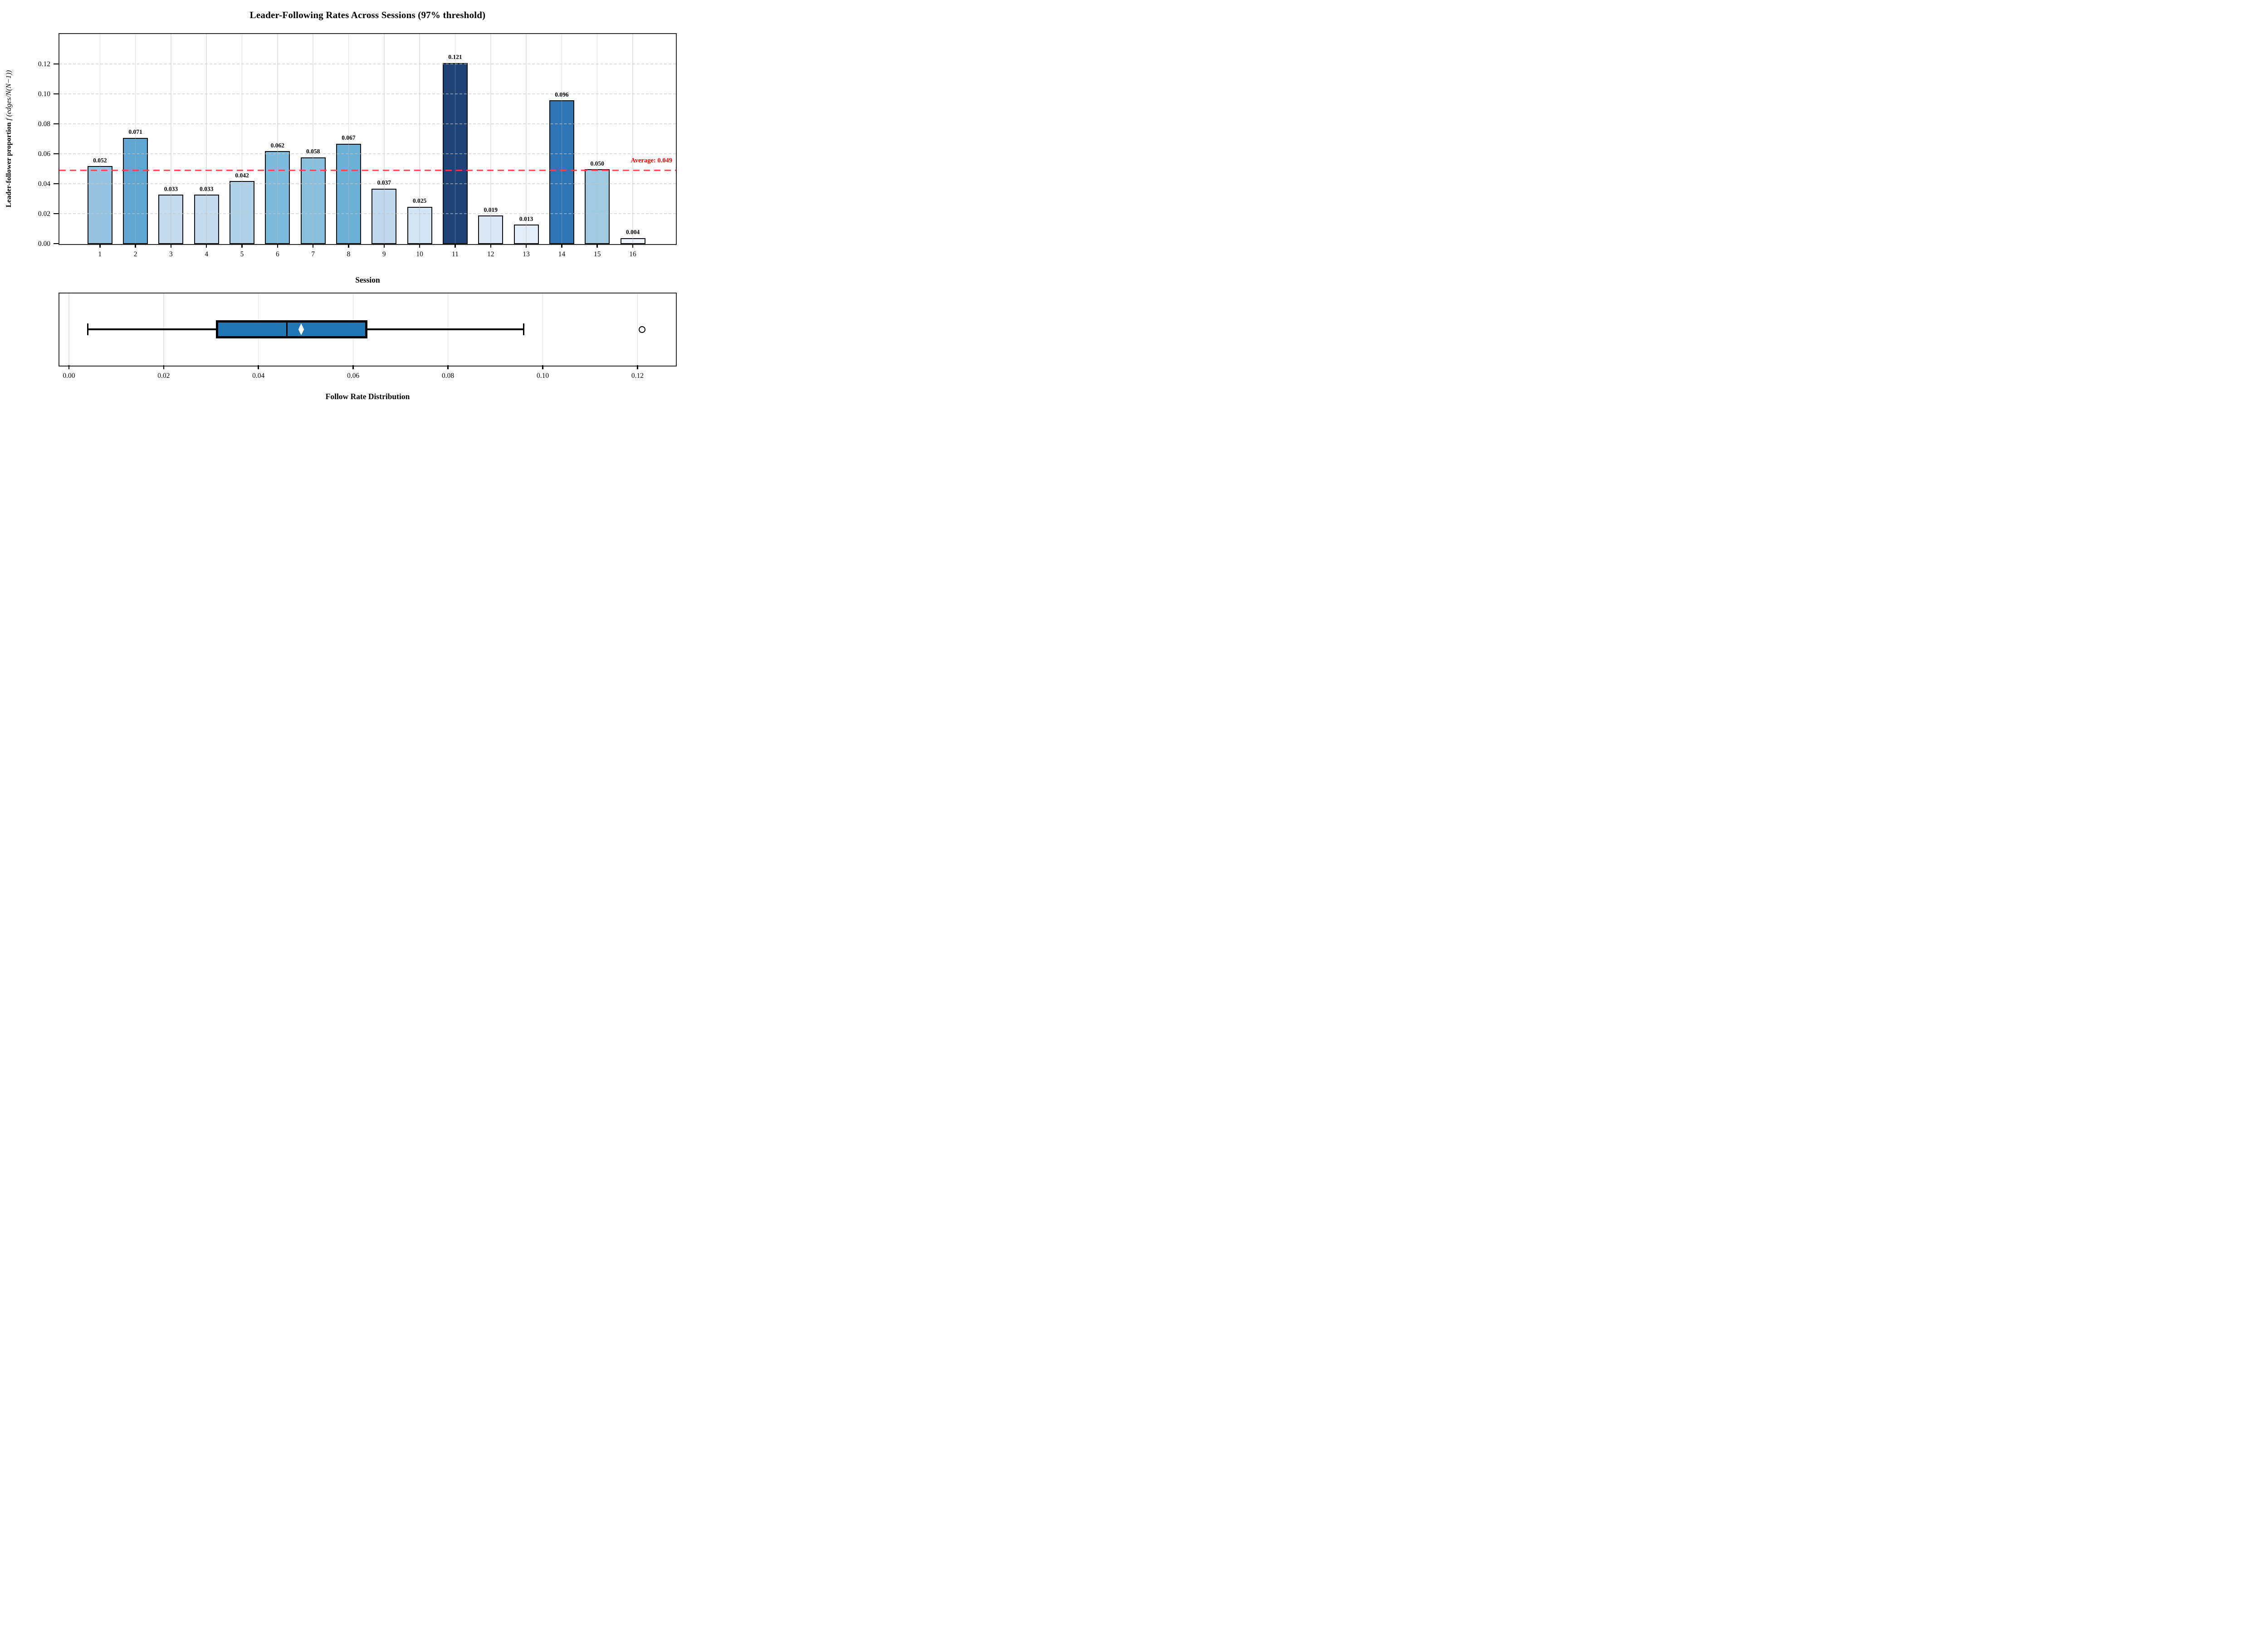 This screenshot has width=2268, height=1633. What do you see at coordinates (491, 254) in the screenshot?
I see `x-tick-label: 12` at bounding box center [491, 254].